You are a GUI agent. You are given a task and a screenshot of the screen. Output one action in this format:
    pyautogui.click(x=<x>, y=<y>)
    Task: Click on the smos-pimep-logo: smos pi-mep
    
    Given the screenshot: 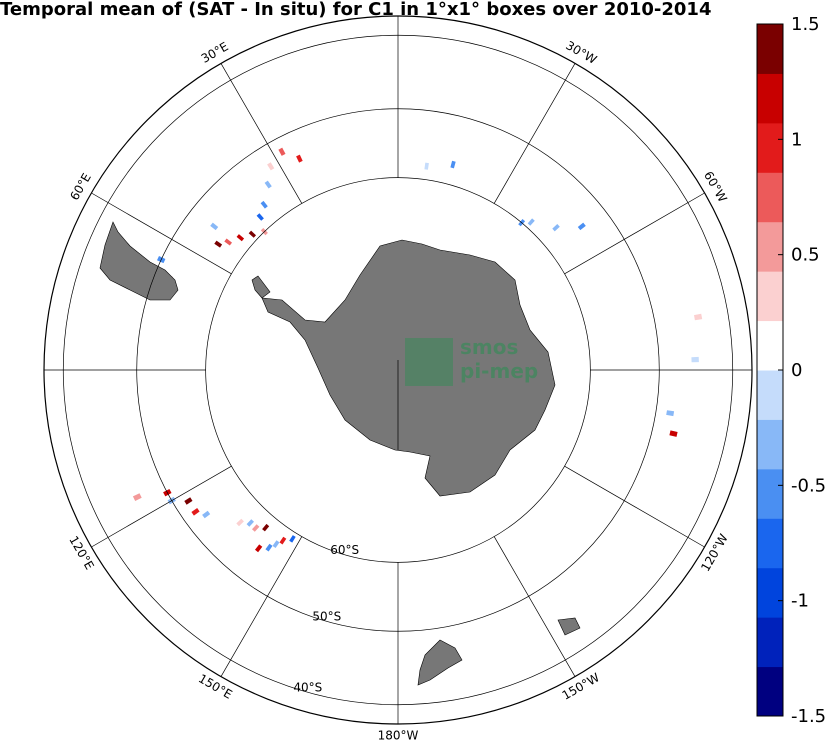 What is the action you would take?
    pyautogui.click(x=471, y=360)
    